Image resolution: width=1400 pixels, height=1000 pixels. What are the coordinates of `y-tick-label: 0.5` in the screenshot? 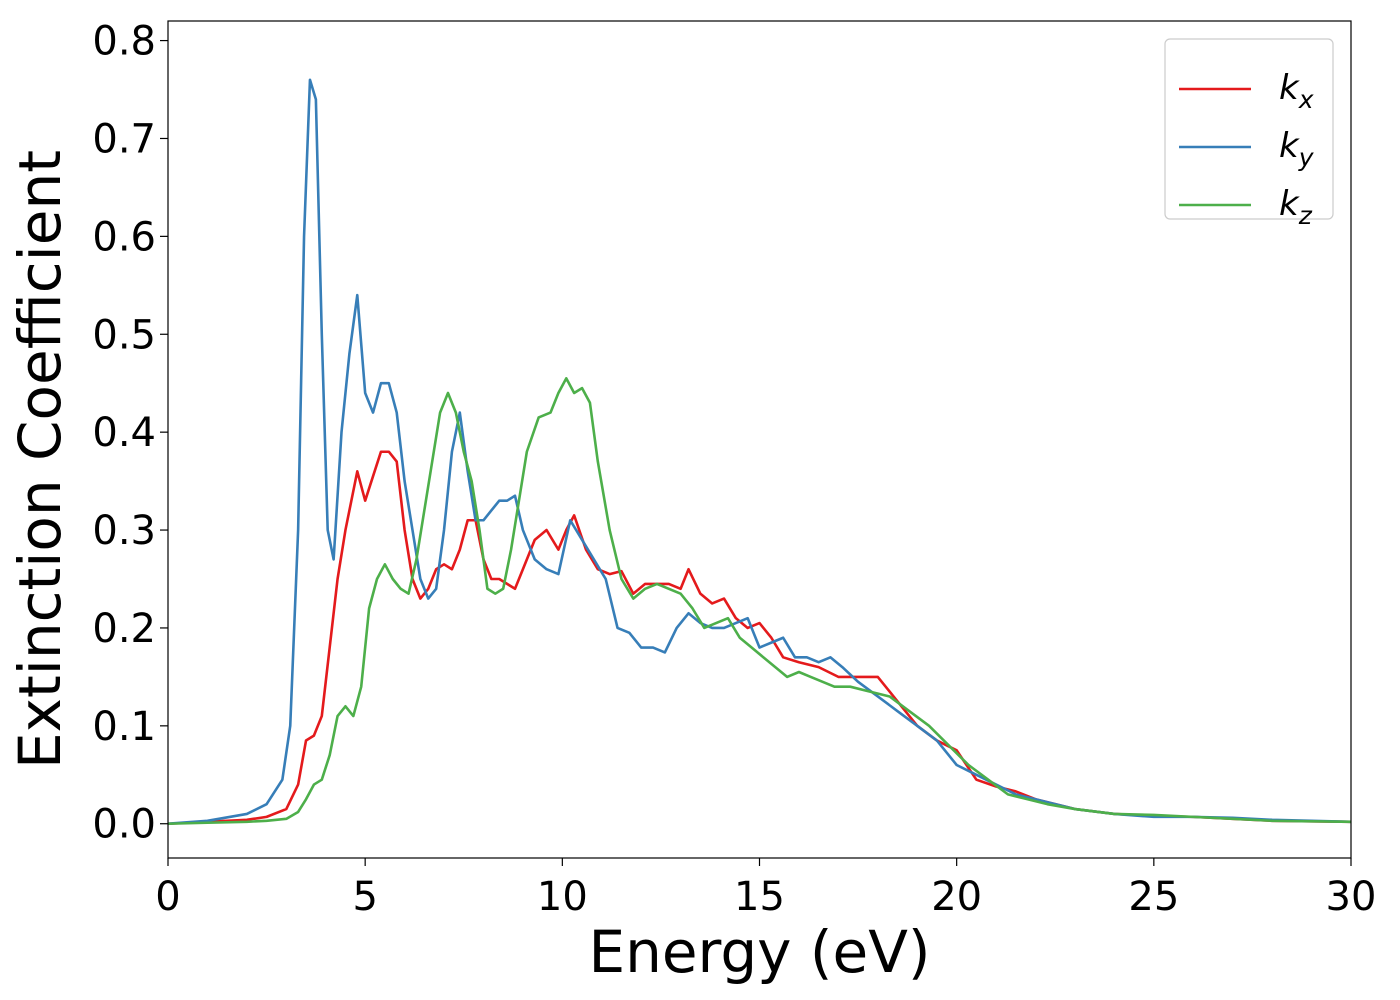 It's located at (124, 335).